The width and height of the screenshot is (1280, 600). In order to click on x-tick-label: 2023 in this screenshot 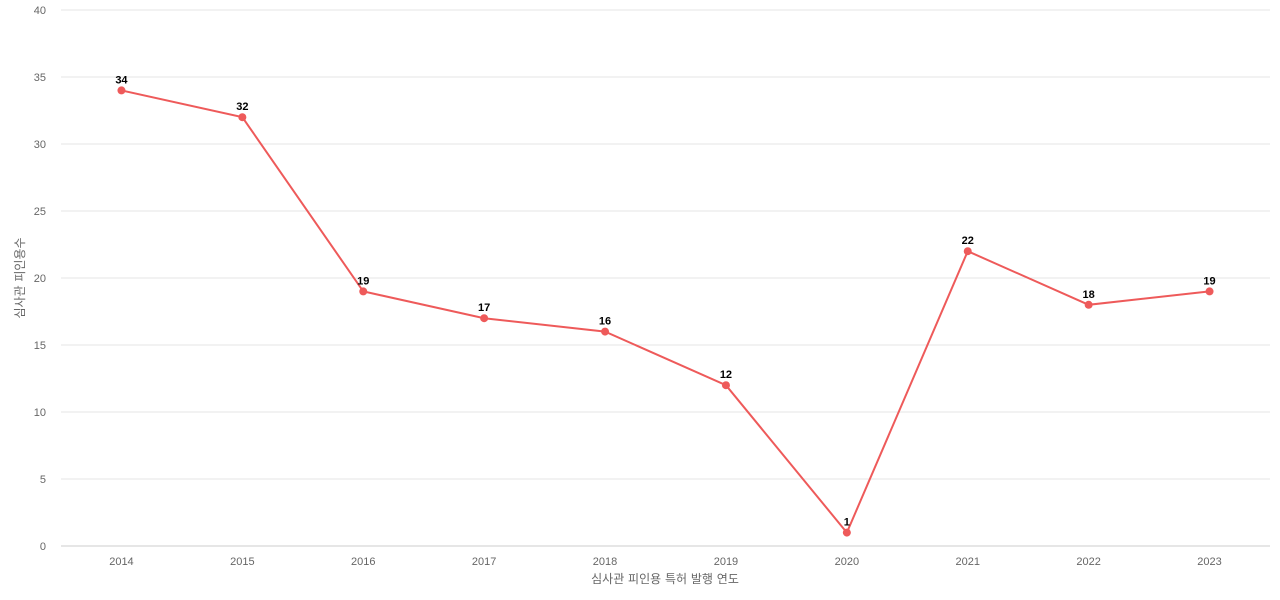, I will do `click(1209, 562)`.